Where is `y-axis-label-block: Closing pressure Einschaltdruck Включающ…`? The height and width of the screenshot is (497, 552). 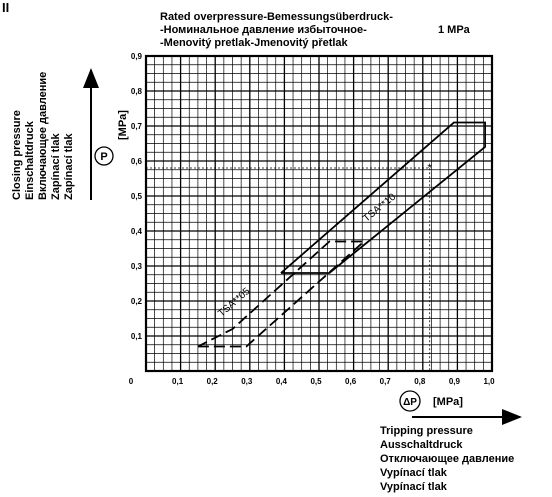 y-axis-label-block: Closing pressure Einschaltdruck Включающ… is located at coordinates (70, 134).